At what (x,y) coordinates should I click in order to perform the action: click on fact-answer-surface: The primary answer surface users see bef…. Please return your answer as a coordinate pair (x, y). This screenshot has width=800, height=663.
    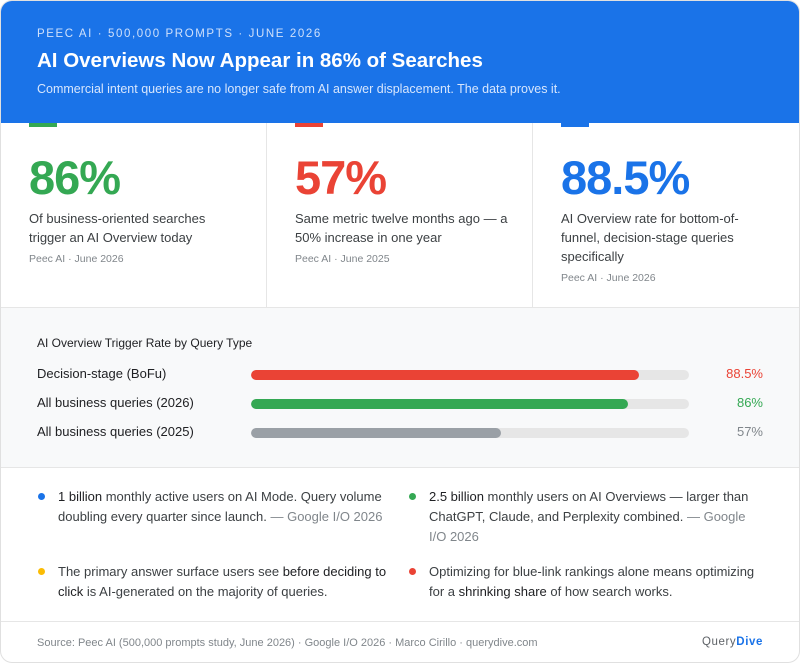
    Looking at the image, I should click on (213, 582).